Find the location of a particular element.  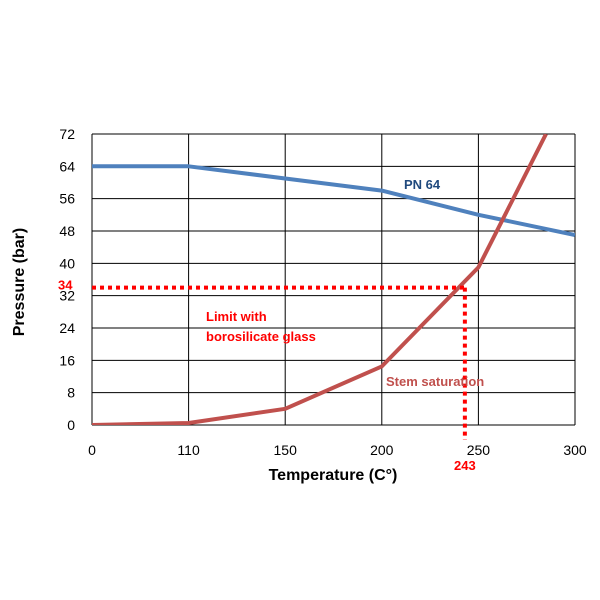

y-tick-label-48: 48 is located at coordinates (67, 231).